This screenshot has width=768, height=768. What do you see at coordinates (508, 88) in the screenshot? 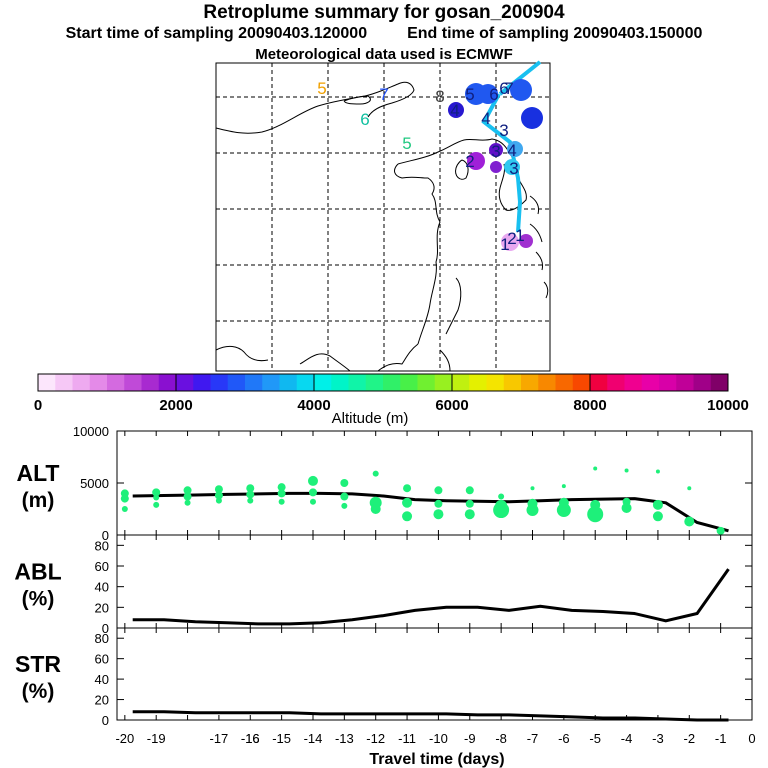
I see `map-day-label: 7` at bounding box center [508, 88].